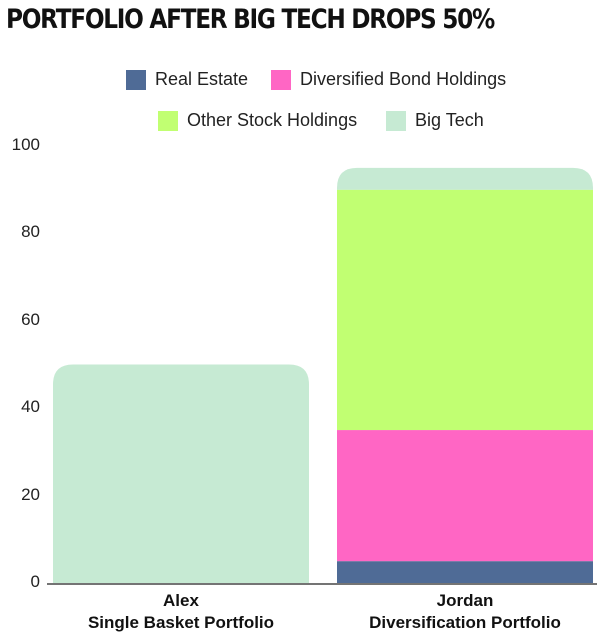 Image resolution: width=601 pixels, height=644 pixels. Describe the element at coordinates (30, 494) in the screenshot. I see `y-tick-label: 20` at that location.